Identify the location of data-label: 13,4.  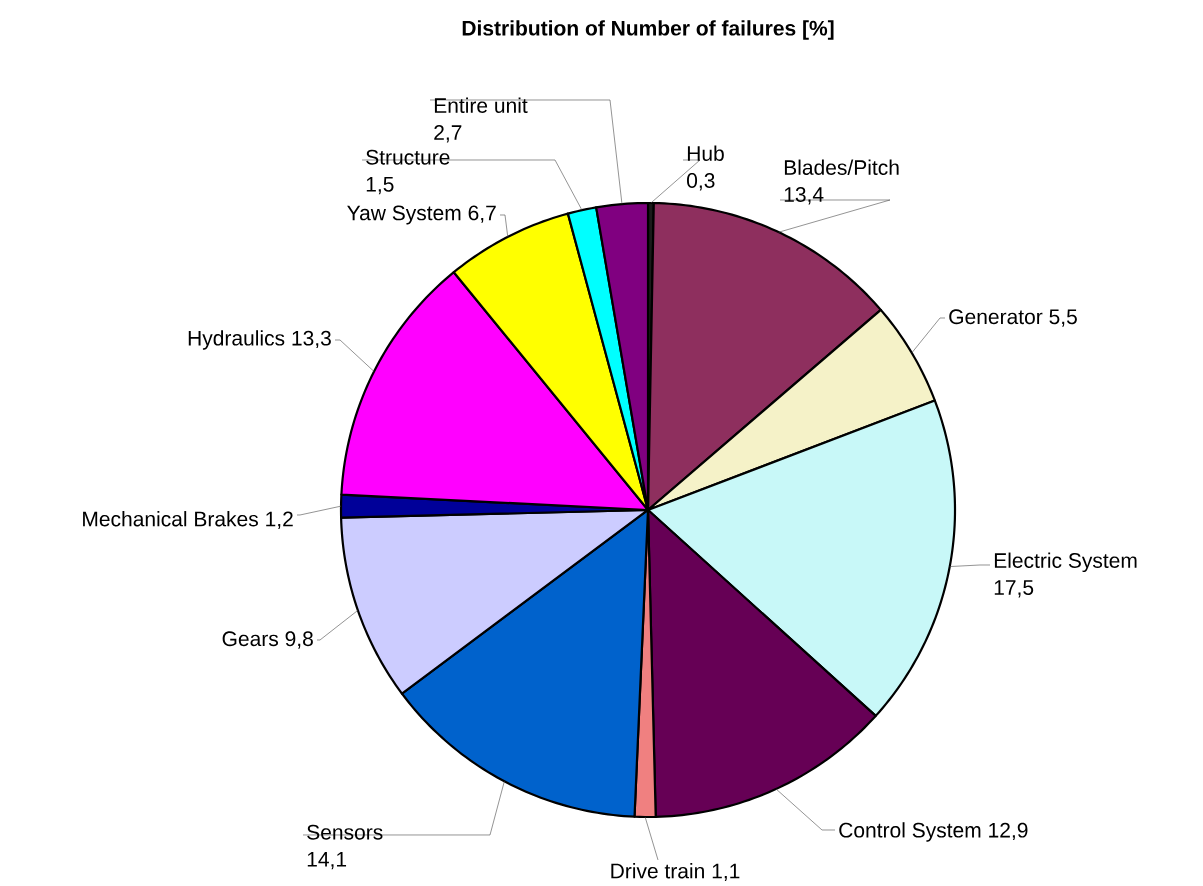
(804, 196).